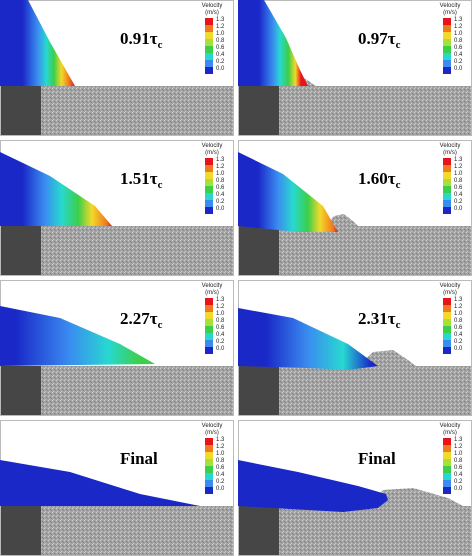  I want to click on time-label: 2.31τc, so click(379, 320).